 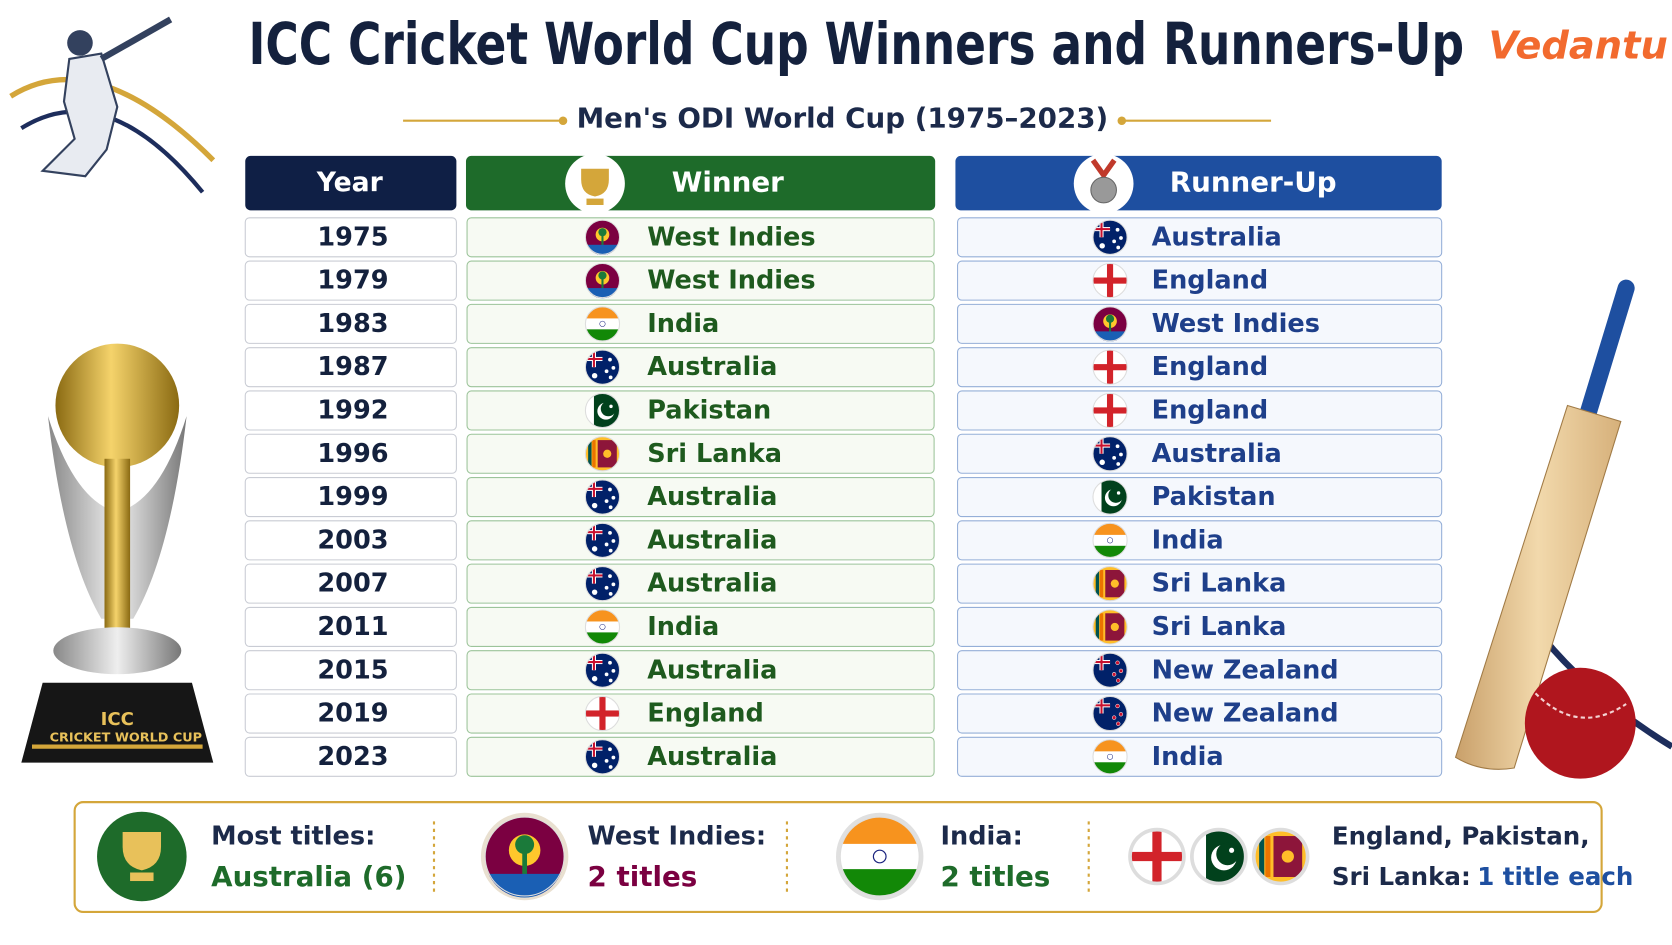 I want to click on winner: West Indies, so click(x=731, y=237).